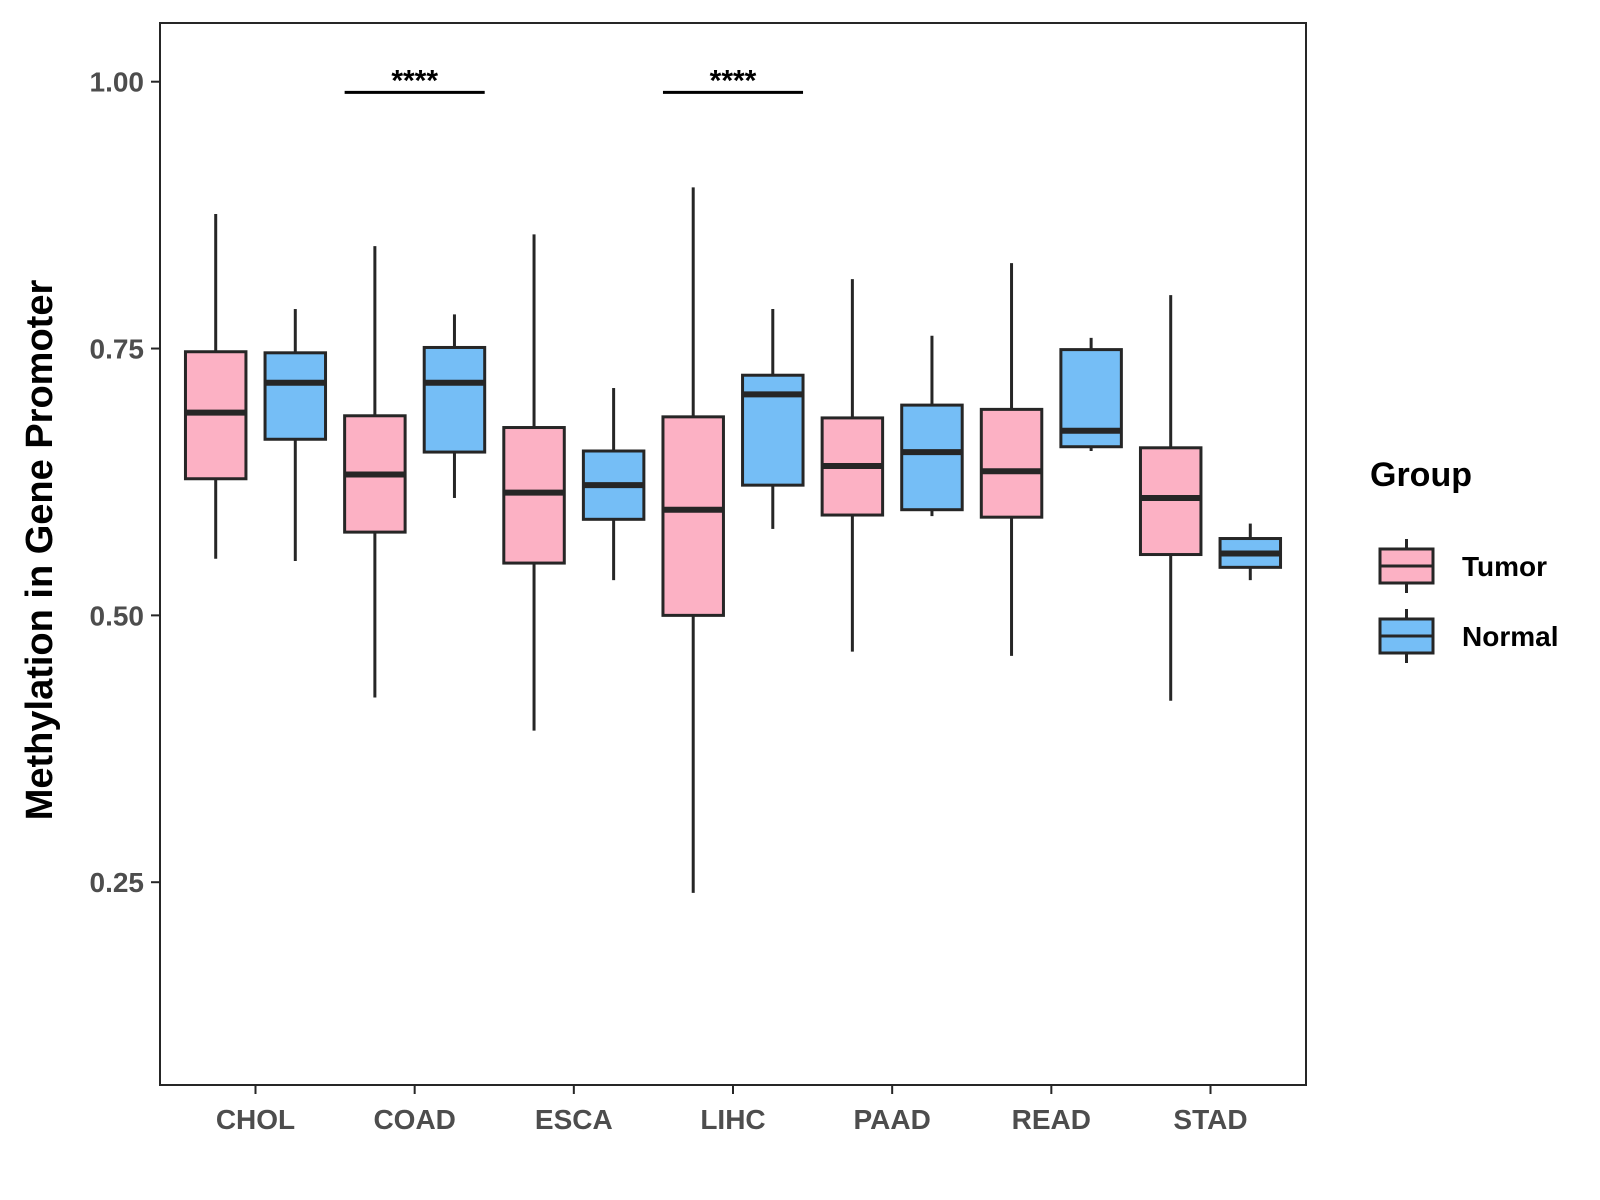  I want to click on x-tick-label: CHOL, so click(255, 1119).